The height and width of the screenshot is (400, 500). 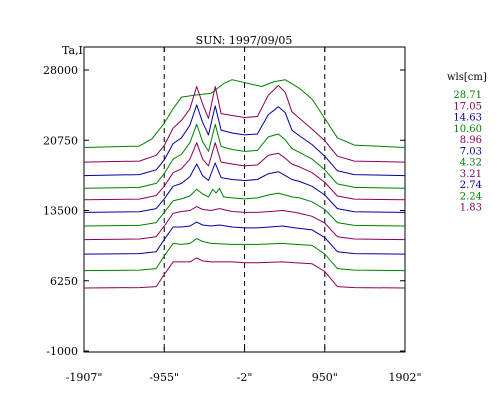 What do you see at coordinates (471, 151) in the screenshot?
I see `legend-entry: 7.03` at bounding box center [471, 151].